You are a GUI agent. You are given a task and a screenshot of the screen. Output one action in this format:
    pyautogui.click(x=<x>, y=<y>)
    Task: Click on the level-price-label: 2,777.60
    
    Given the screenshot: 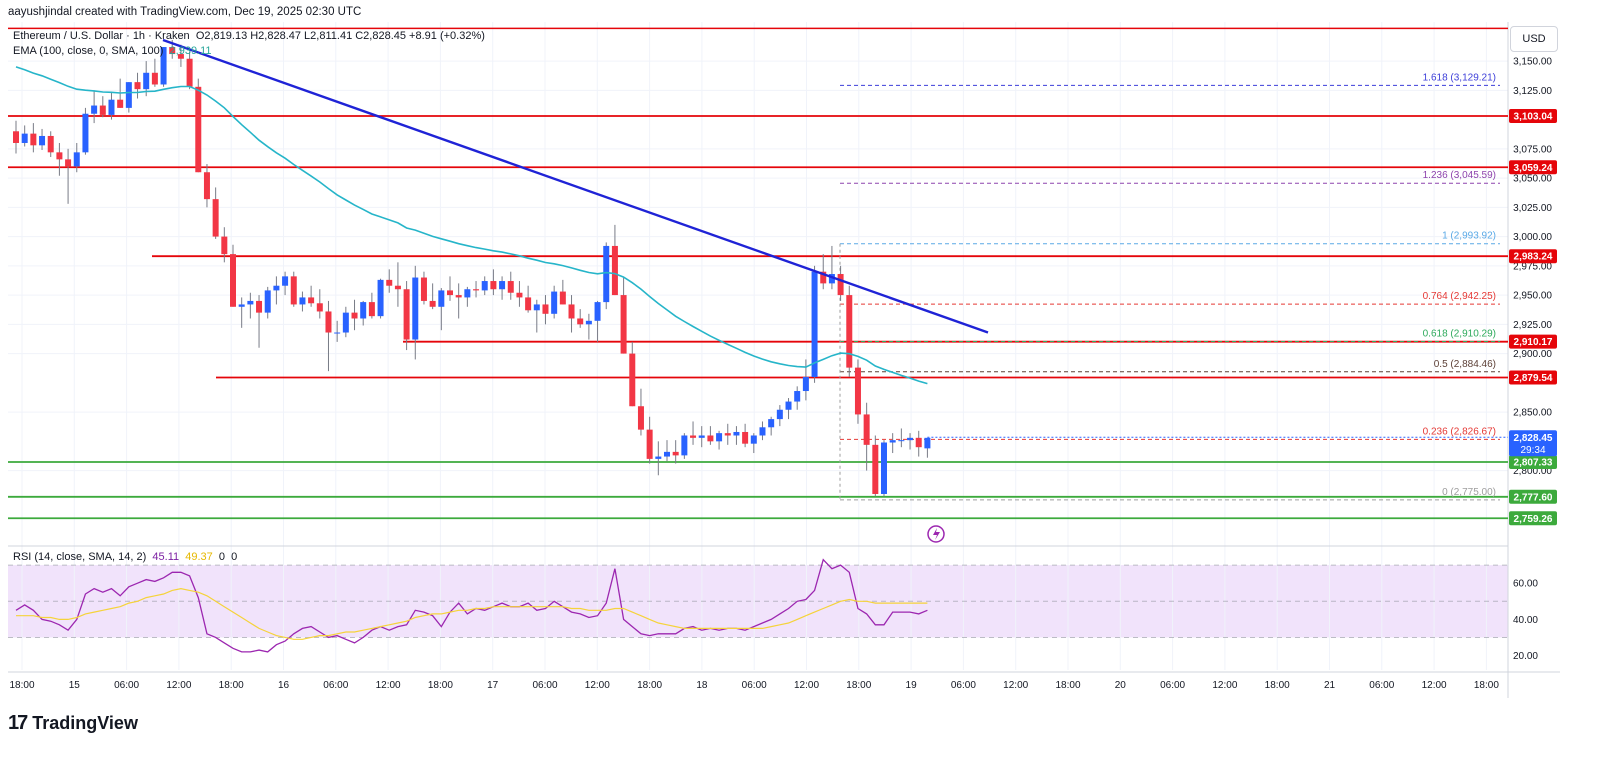 What is the action you would take?
    pyautogui.click(x=1533, y=497)
    